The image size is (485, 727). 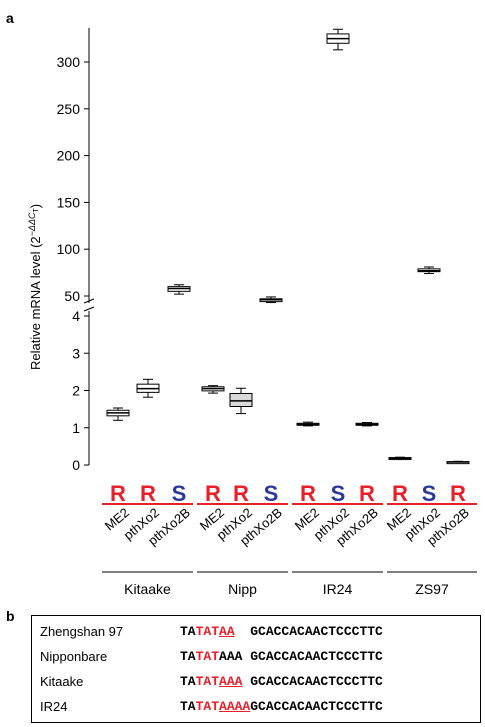 What do you see at coordinates (69, 249) in the screenshot?
I see `y-tick-label: 100` at bounding box center [69, 249].